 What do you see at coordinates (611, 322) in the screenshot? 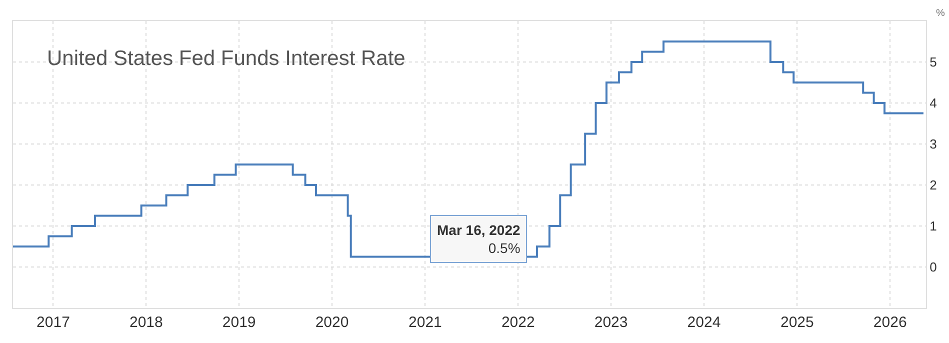
I see `x-tick-label: 2023` at bounding box center [611, 322].